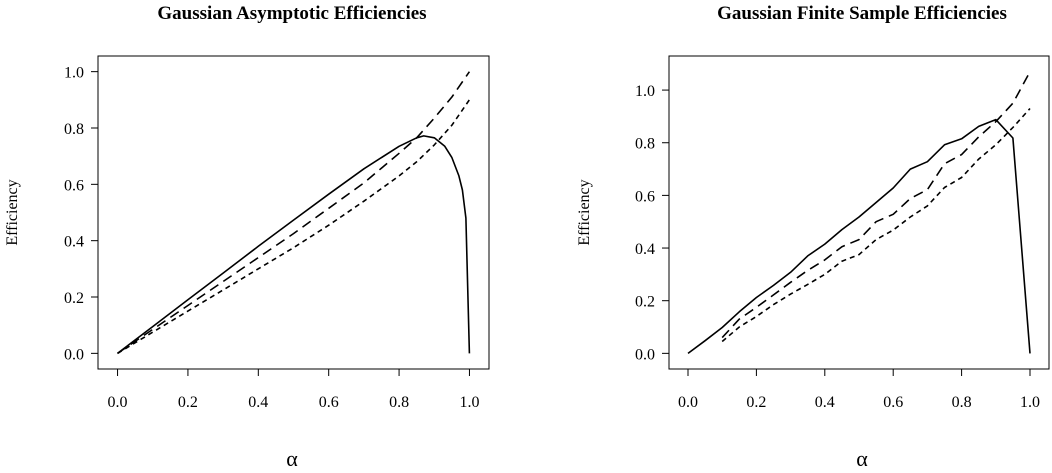 This screenshot has width=1052, height=473. What do you see at coordinates (291, 13) in the screenshot?
I see `chart-title: Gaussian Asymptotic Efficiencies` at bounding box center [291, 13].